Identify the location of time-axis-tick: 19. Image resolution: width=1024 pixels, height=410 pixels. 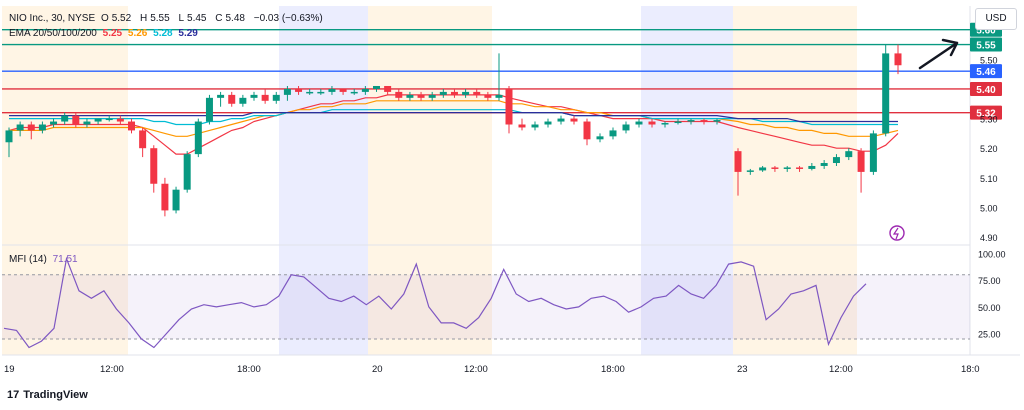
(9, 369).